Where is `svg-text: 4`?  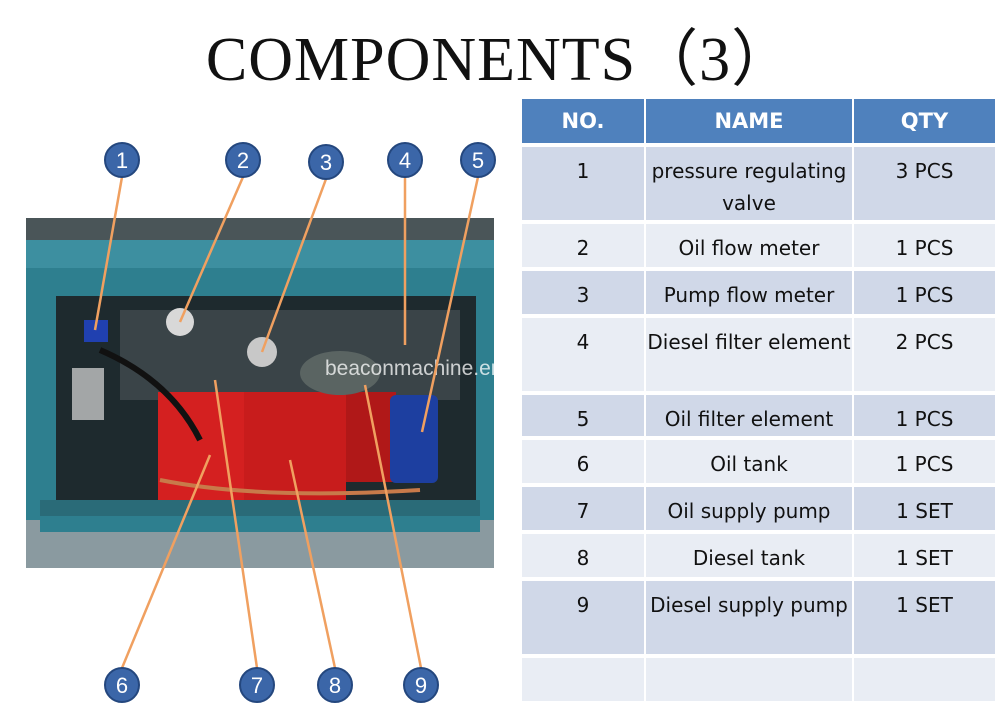
svg-text: 4 is located at coordinates (405, 160).